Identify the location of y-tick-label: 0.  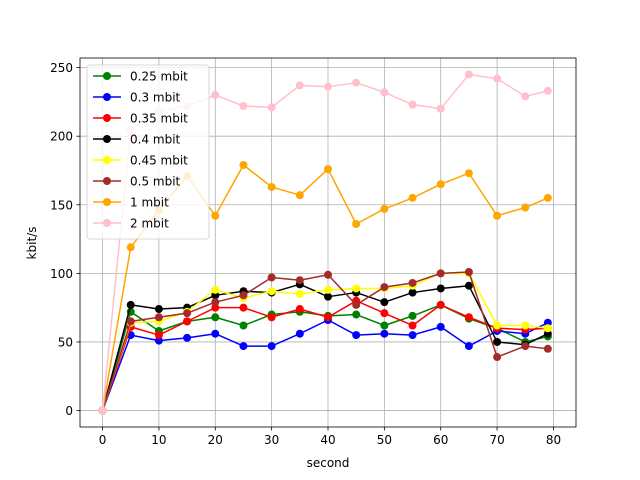
(69, 411).